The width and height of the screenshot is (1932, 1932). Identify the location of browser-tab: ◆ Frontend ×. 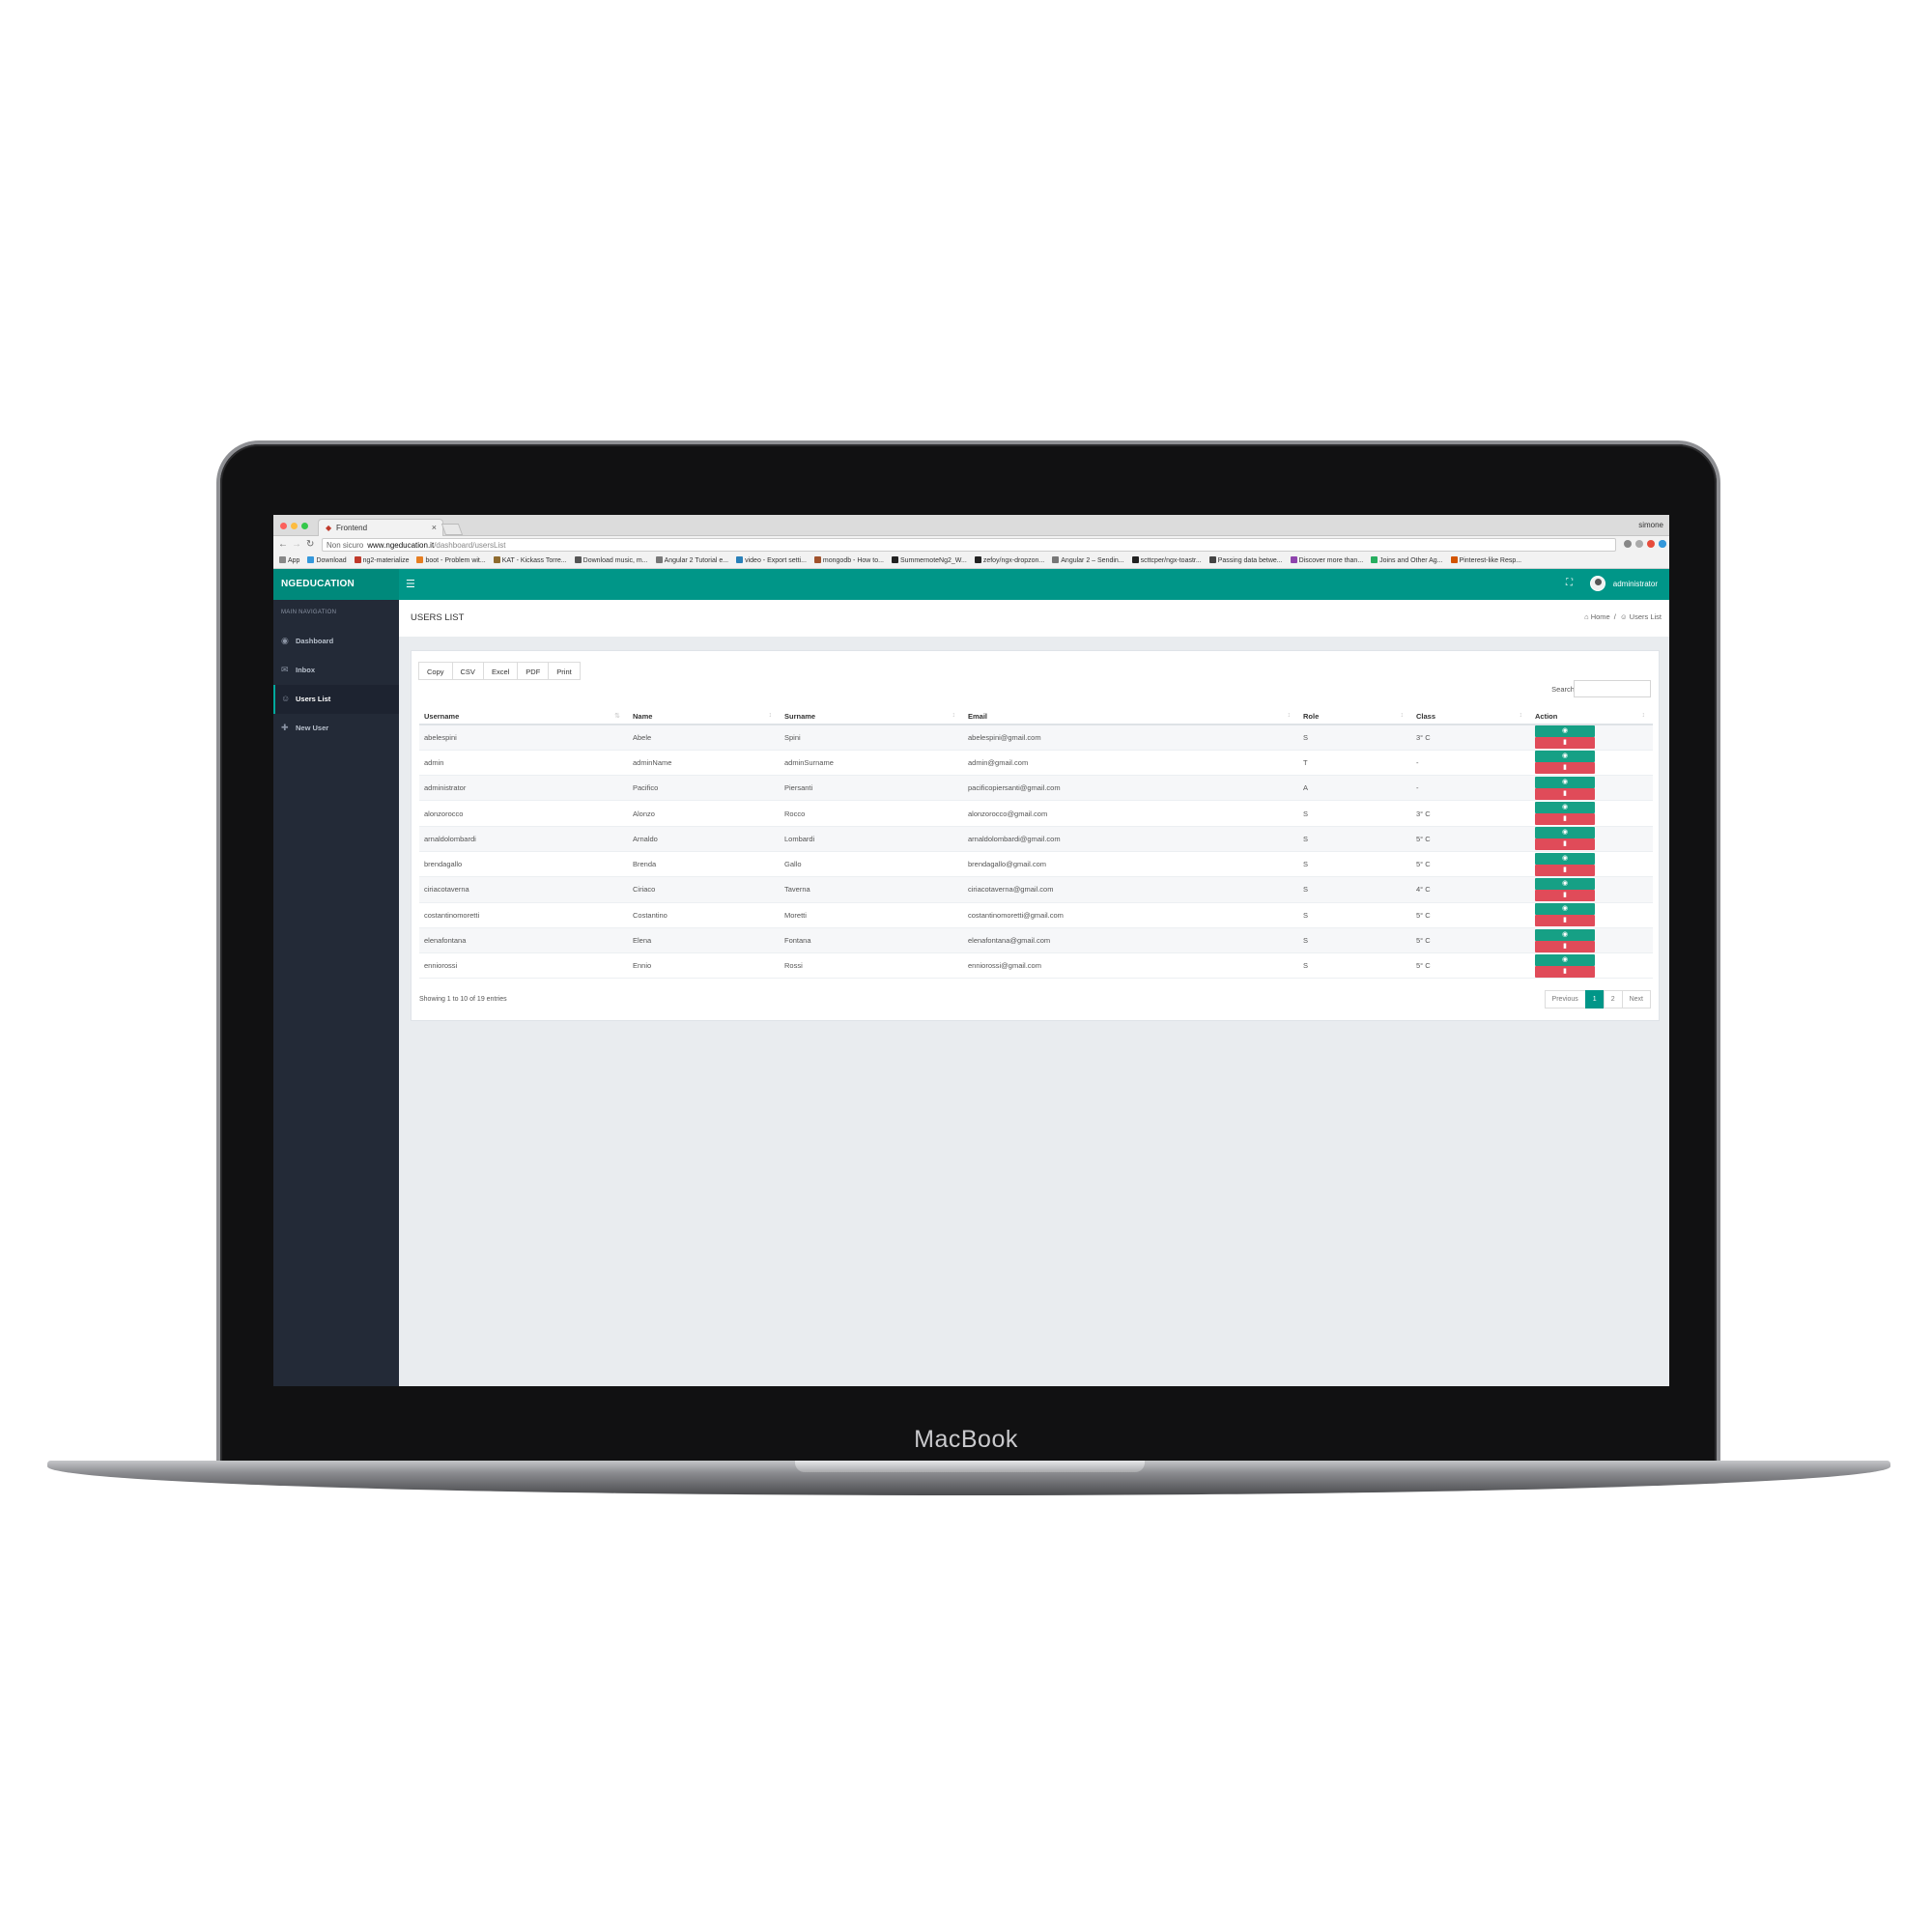
(380, 527).